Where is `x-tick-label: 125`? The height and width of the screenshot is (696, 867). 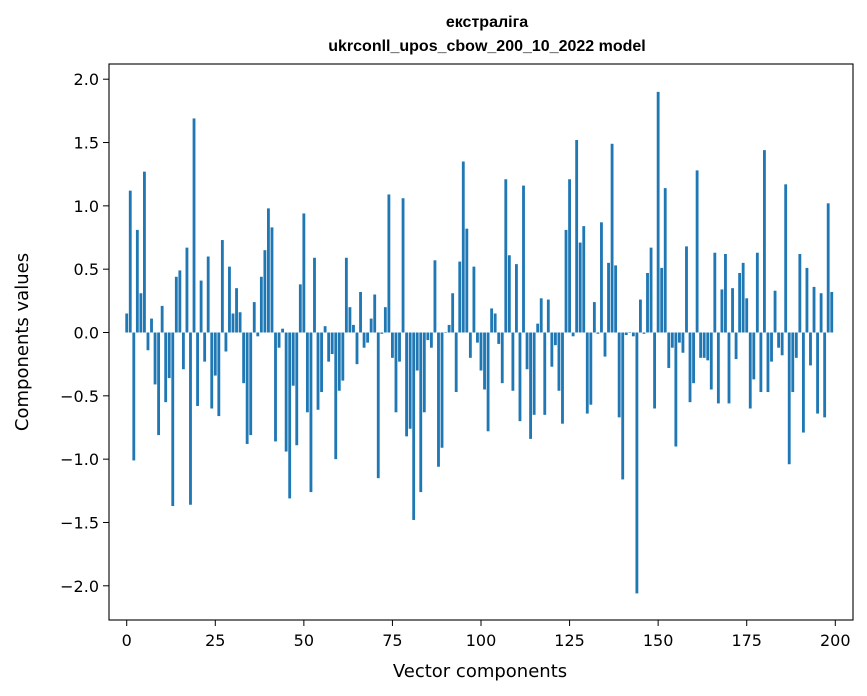 x-tick-label: 125 is located at coordinates (569, 640).